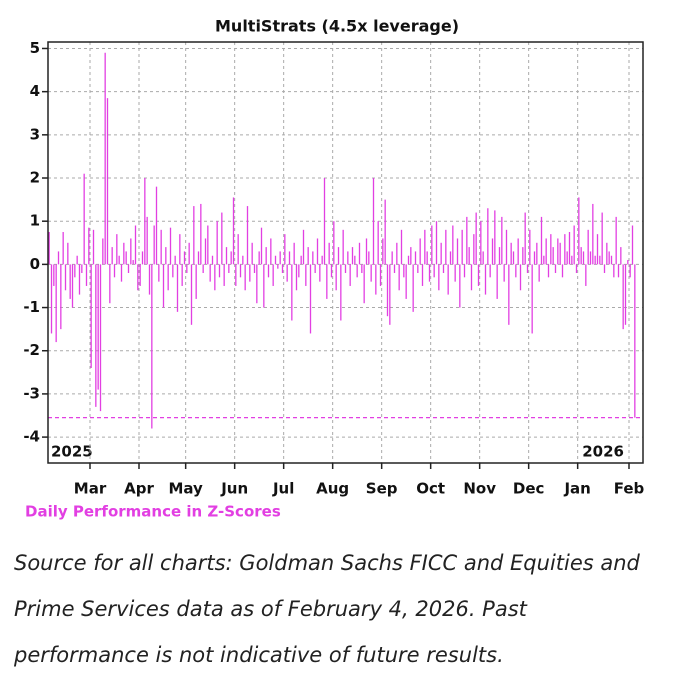 The width and height of the screenshot is (700, 679). I want to click on x-tick-label: Jun, so click(234, 489).